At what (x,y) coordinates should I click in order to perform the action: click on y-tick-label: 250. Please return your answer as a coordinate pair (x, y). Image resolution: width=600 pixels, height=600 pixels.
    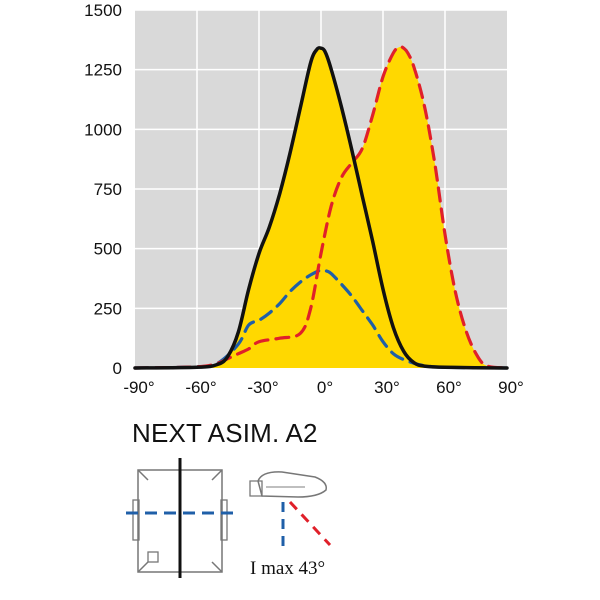
    Looking at the image, I should click on (108, 308).